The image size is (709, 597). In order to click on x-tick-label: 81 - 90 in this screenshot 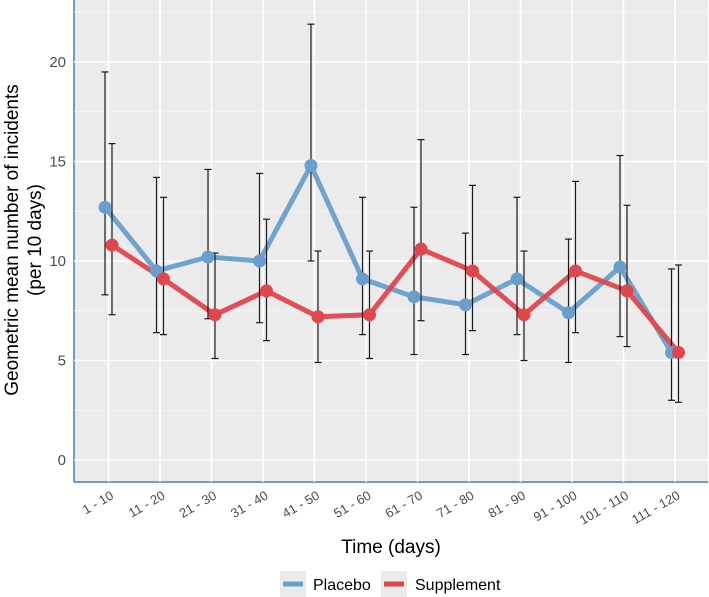, I will do `click(506, 504)`.